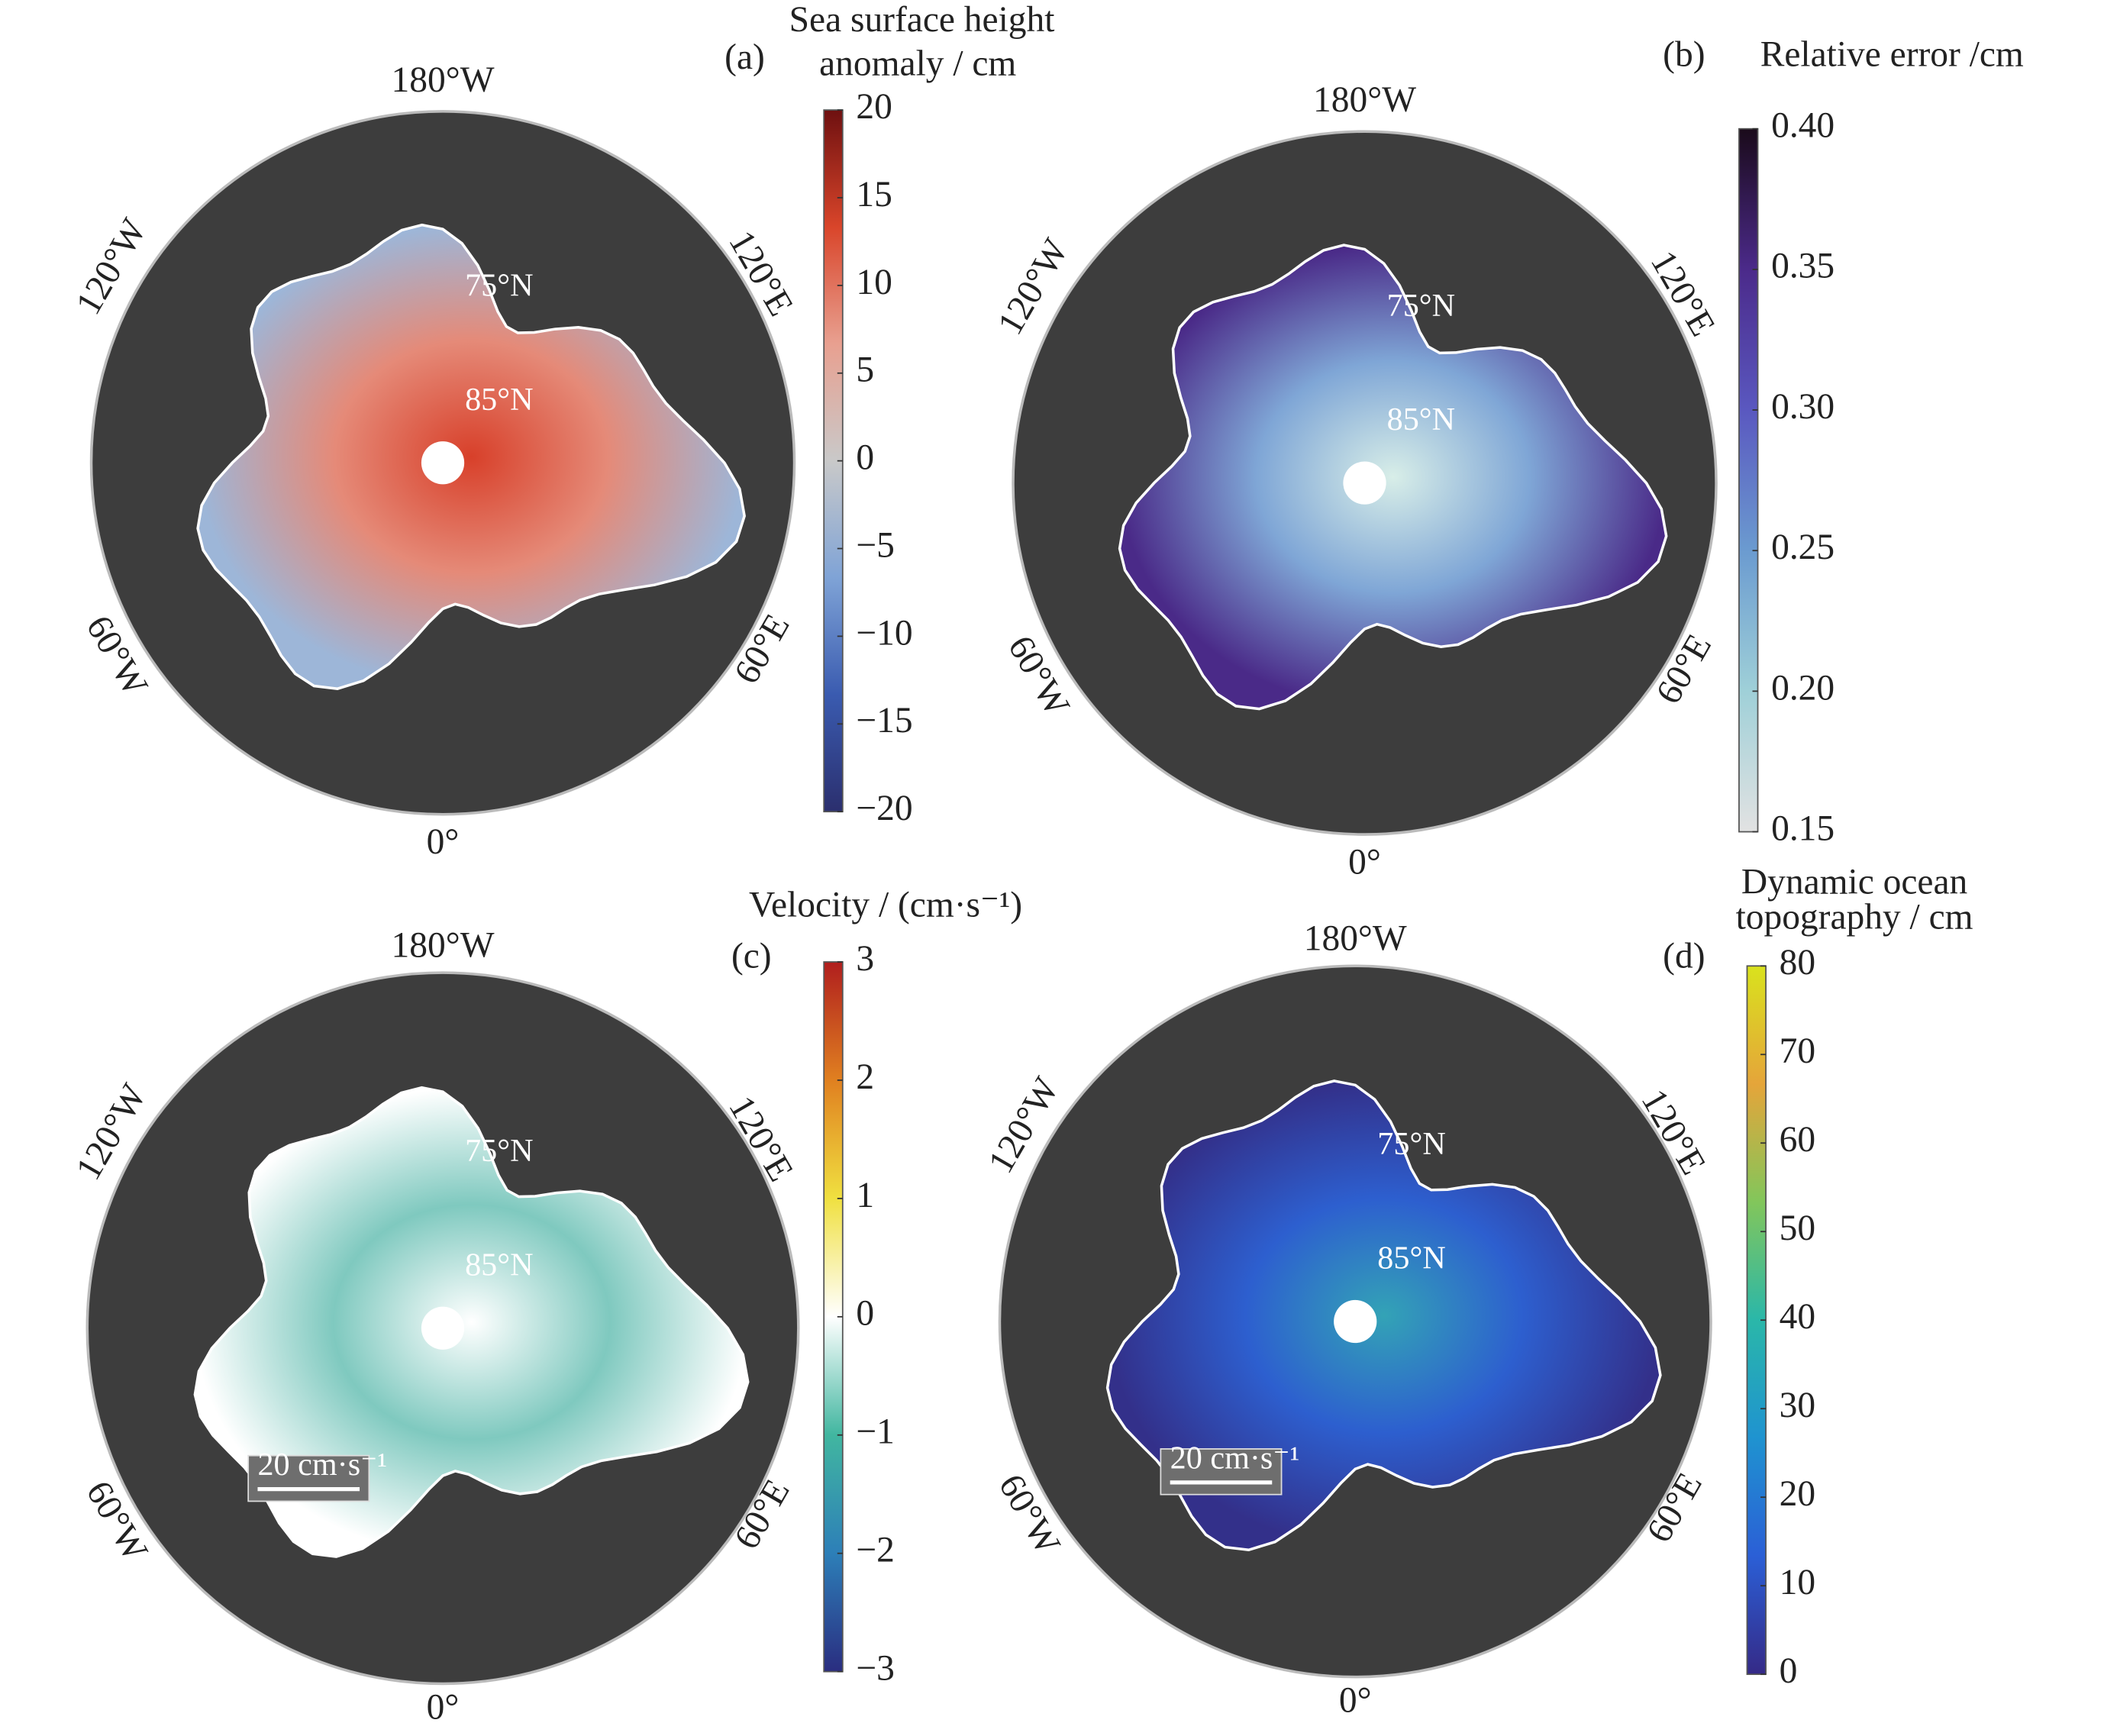  What do you see at coordinates (744, 57) in the screenshot?
I see `panel-letter: (a)` at bounding box center [744, 57].